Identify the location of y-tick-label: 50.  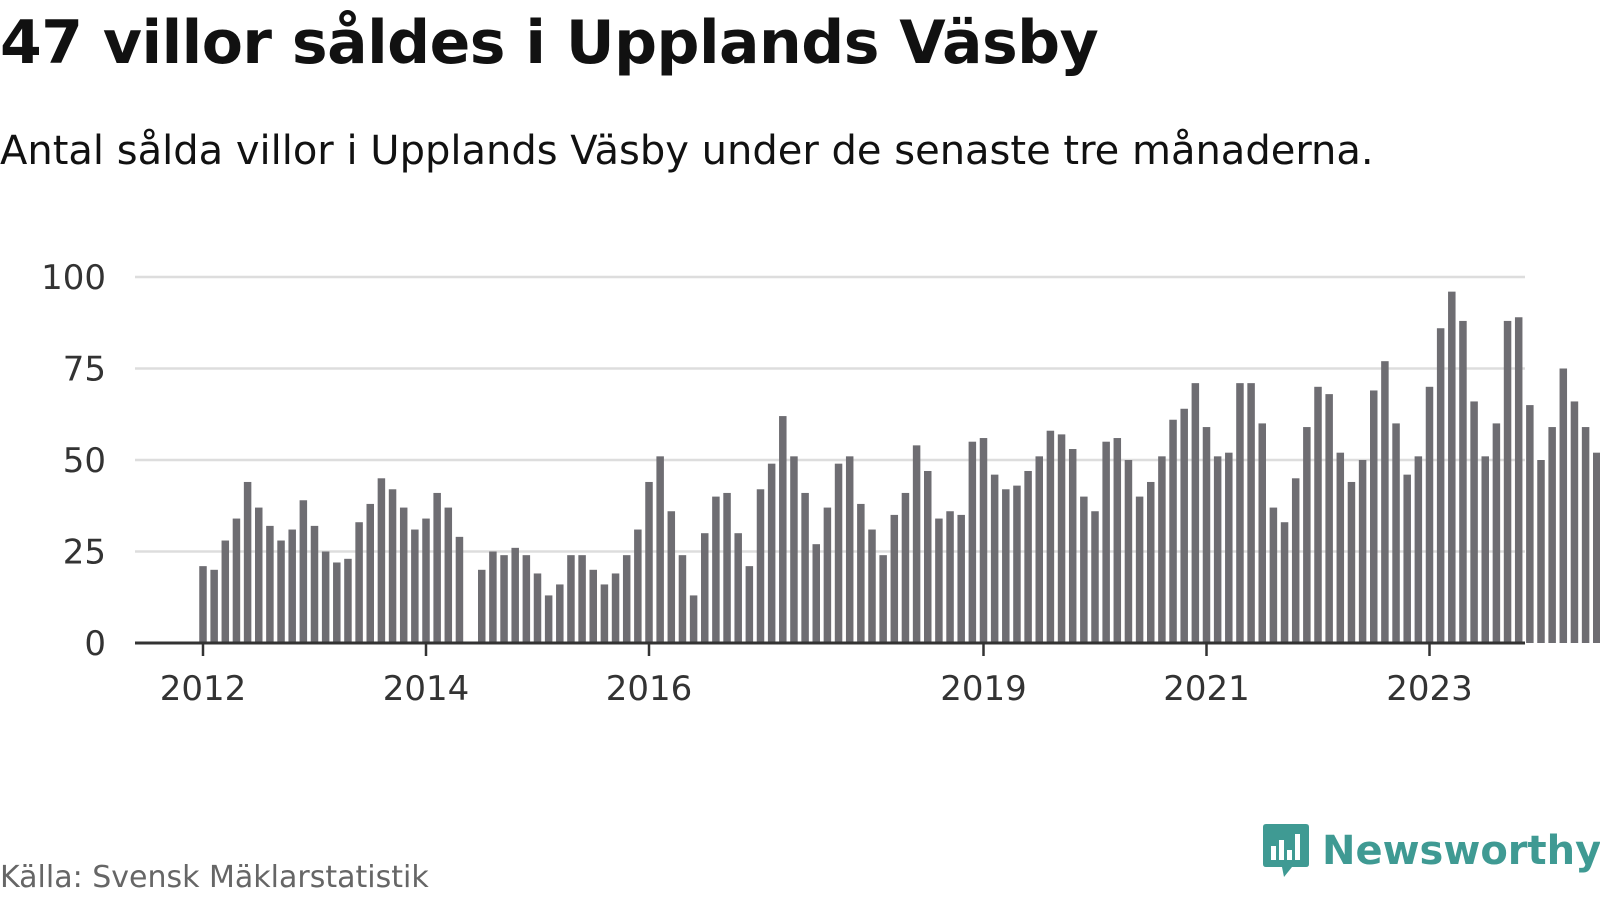
(84, 461).